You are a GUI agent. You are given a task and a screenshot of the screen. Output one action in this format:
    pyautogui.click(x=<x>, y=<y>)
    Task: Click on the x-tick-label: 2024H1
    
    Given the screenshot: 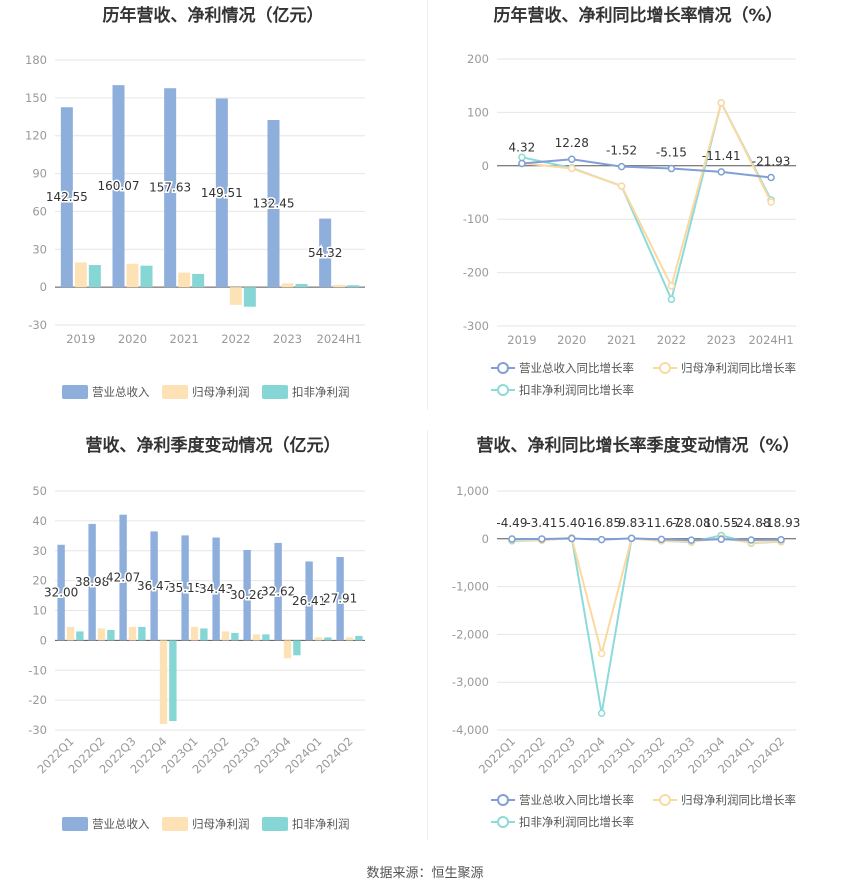 What is the action you would take?
    pyautogui.click(x=770, y=340)
    